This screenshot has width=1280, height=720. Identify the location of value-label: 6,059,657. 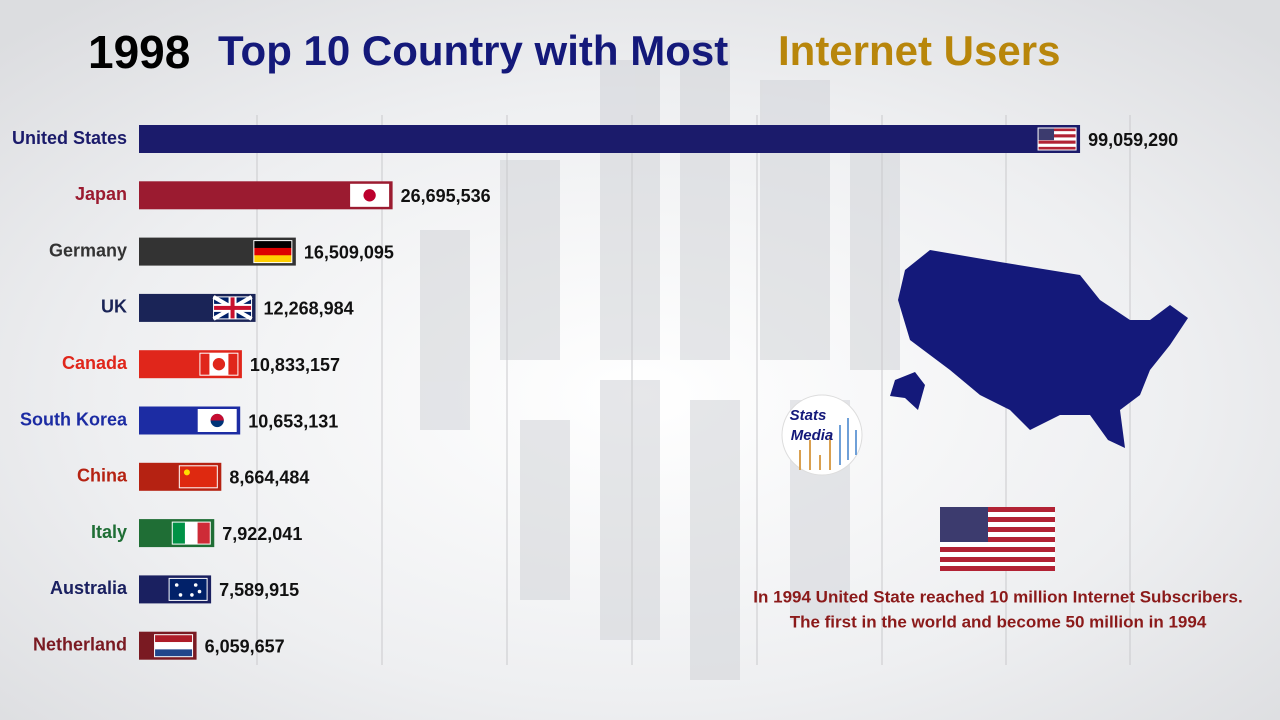
(245, 646).